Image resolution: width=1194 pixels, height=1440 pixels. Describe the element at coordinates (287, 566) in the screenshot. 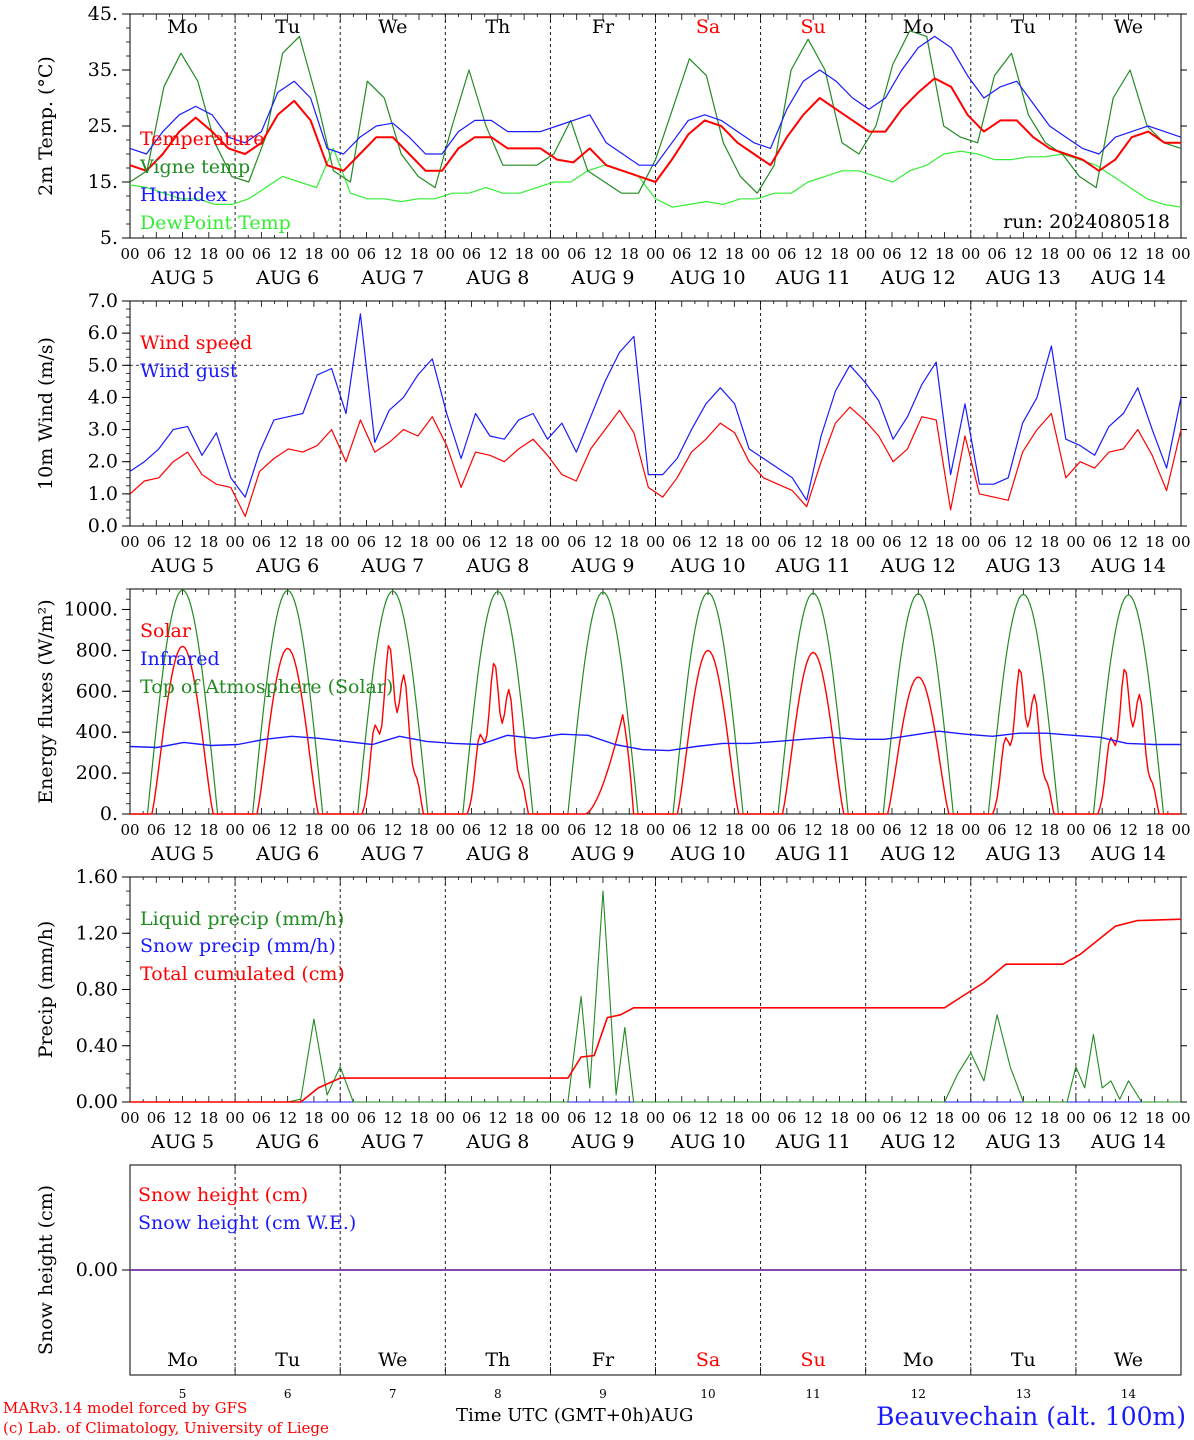

I see `date-label: AUG 6` at that location.